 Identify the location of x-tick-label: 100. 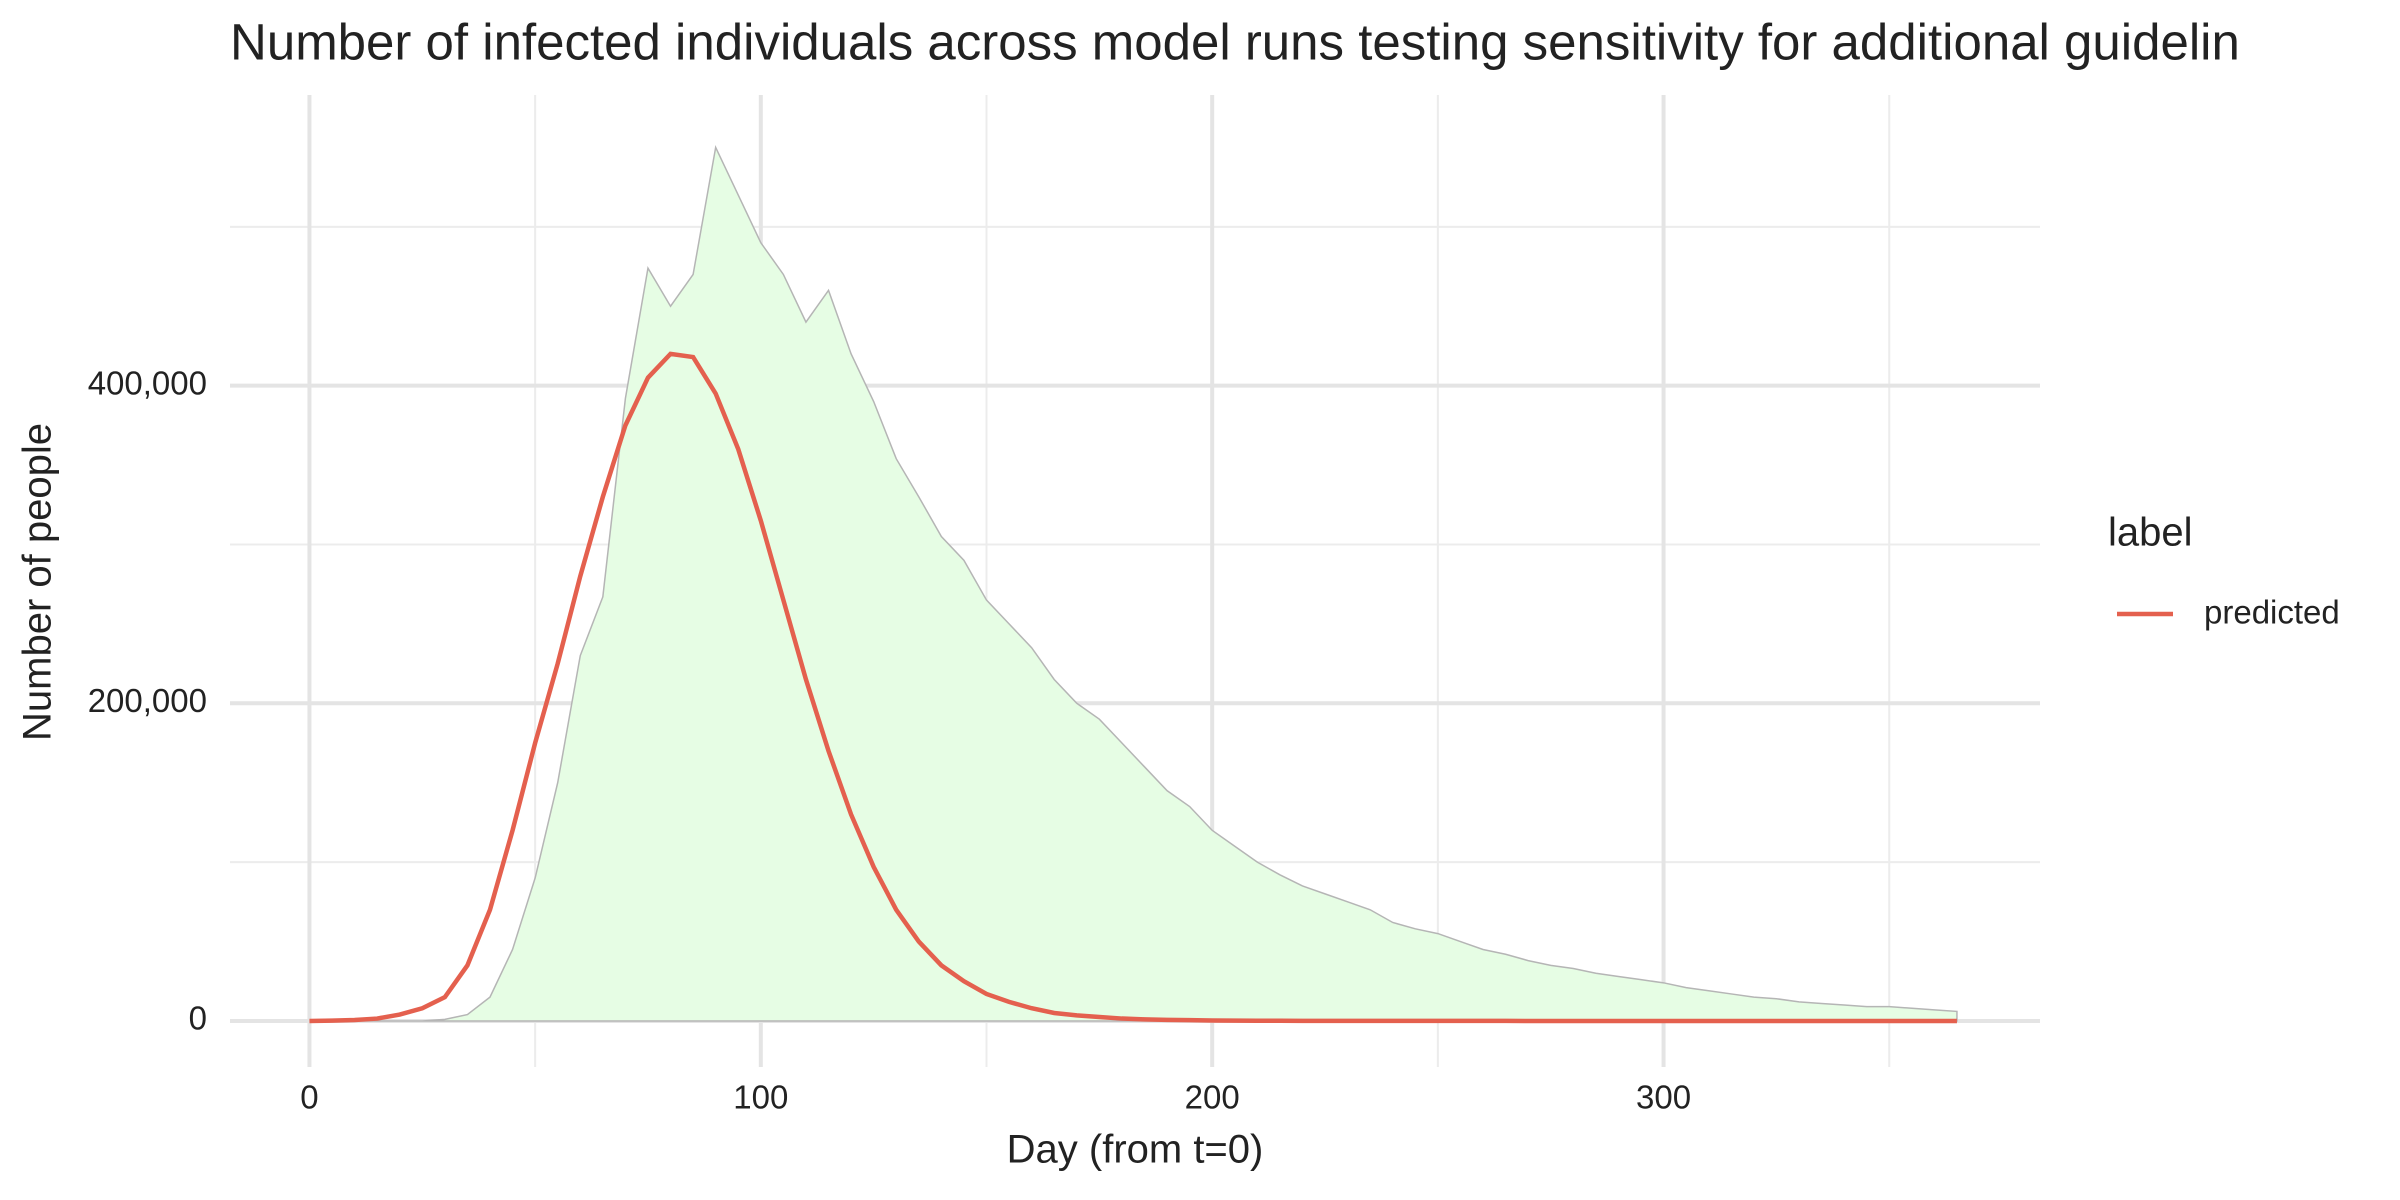
(760, 1097).